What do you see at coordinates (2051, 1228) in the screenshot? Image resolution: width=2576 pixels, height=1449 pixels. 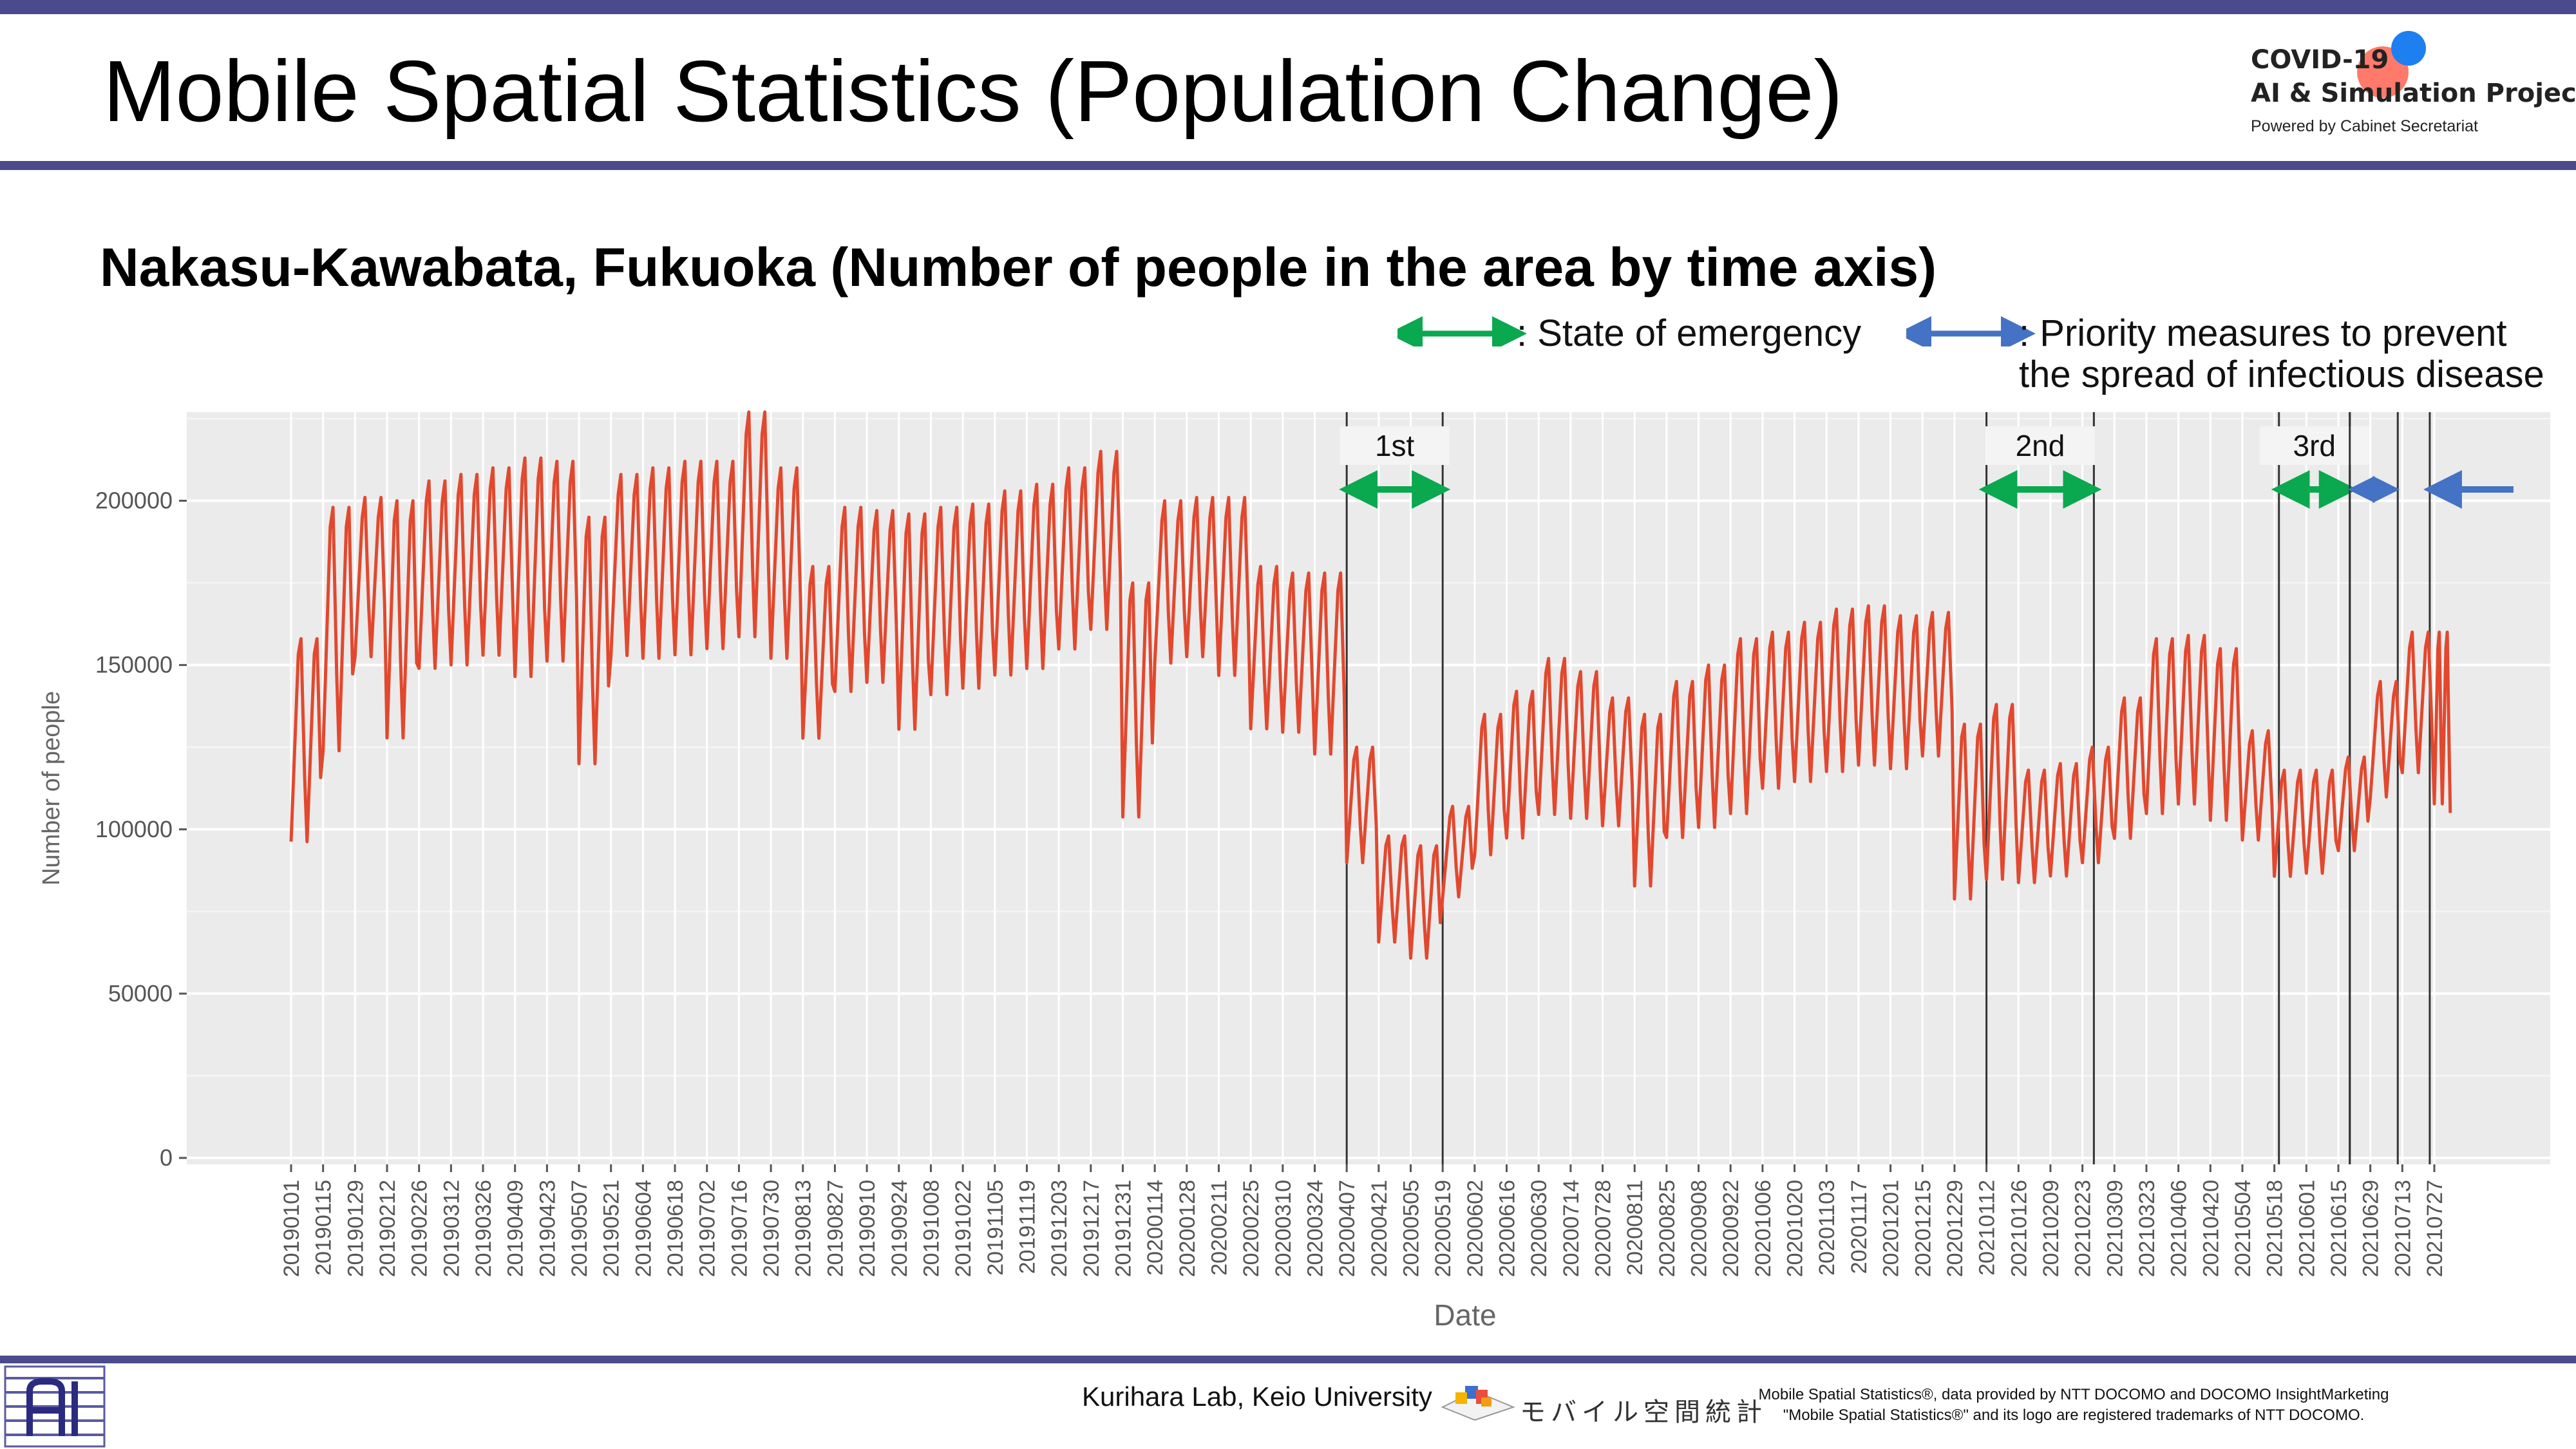 I see `x-tick-label: 20210209` at bounding box center [2051, 1228].